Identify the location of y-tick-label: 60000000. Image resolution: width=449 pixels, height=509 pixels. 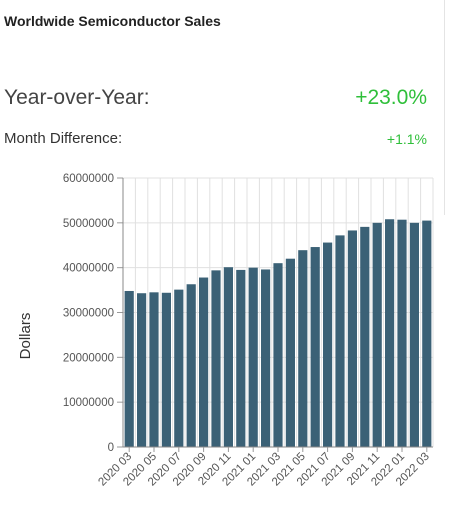
(88, 179).